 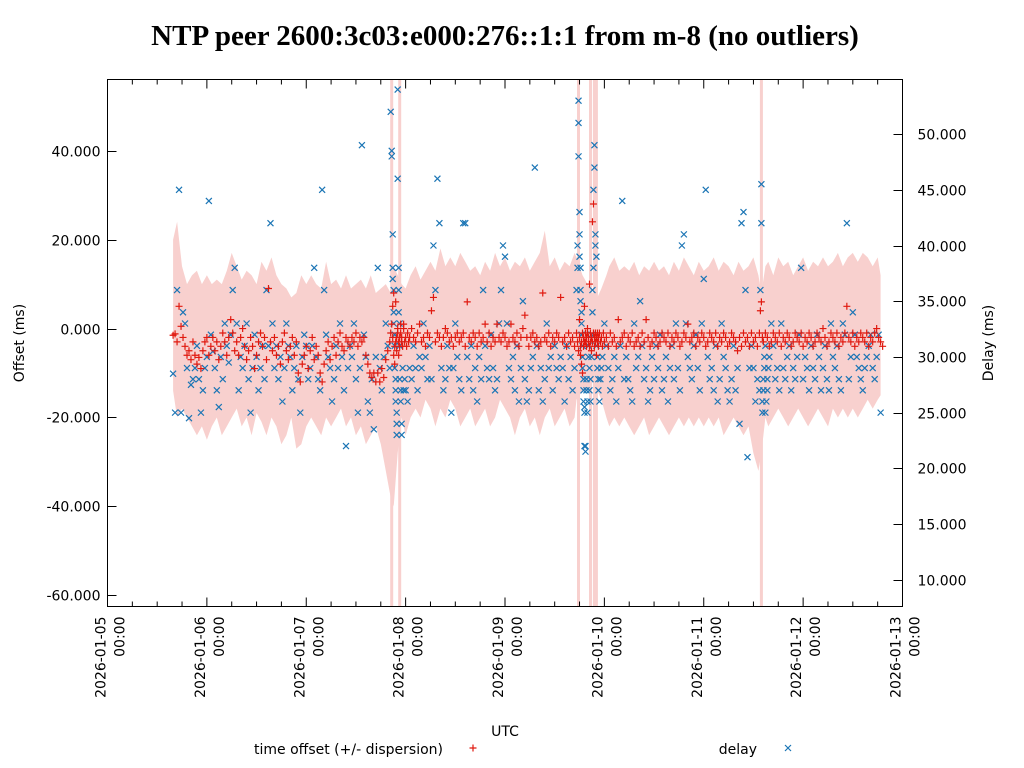 What do you see at coordinates (473, 748) in the screenshot?
I see `legend-marker-offset` at bounding box center [473, 748].